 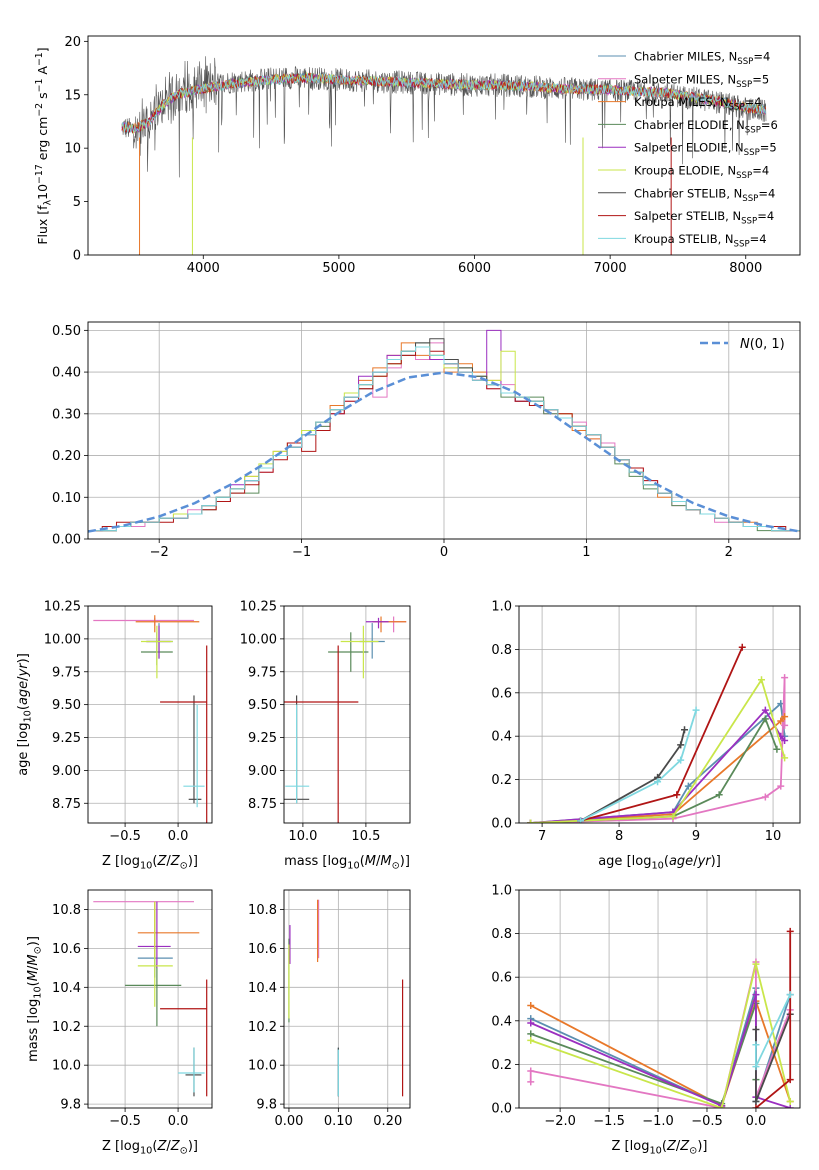 What do you see at coordinates (348, 652) in the screenshot?
I see `errorbar-chabrier-elodie` at bounding box center [348, 652].